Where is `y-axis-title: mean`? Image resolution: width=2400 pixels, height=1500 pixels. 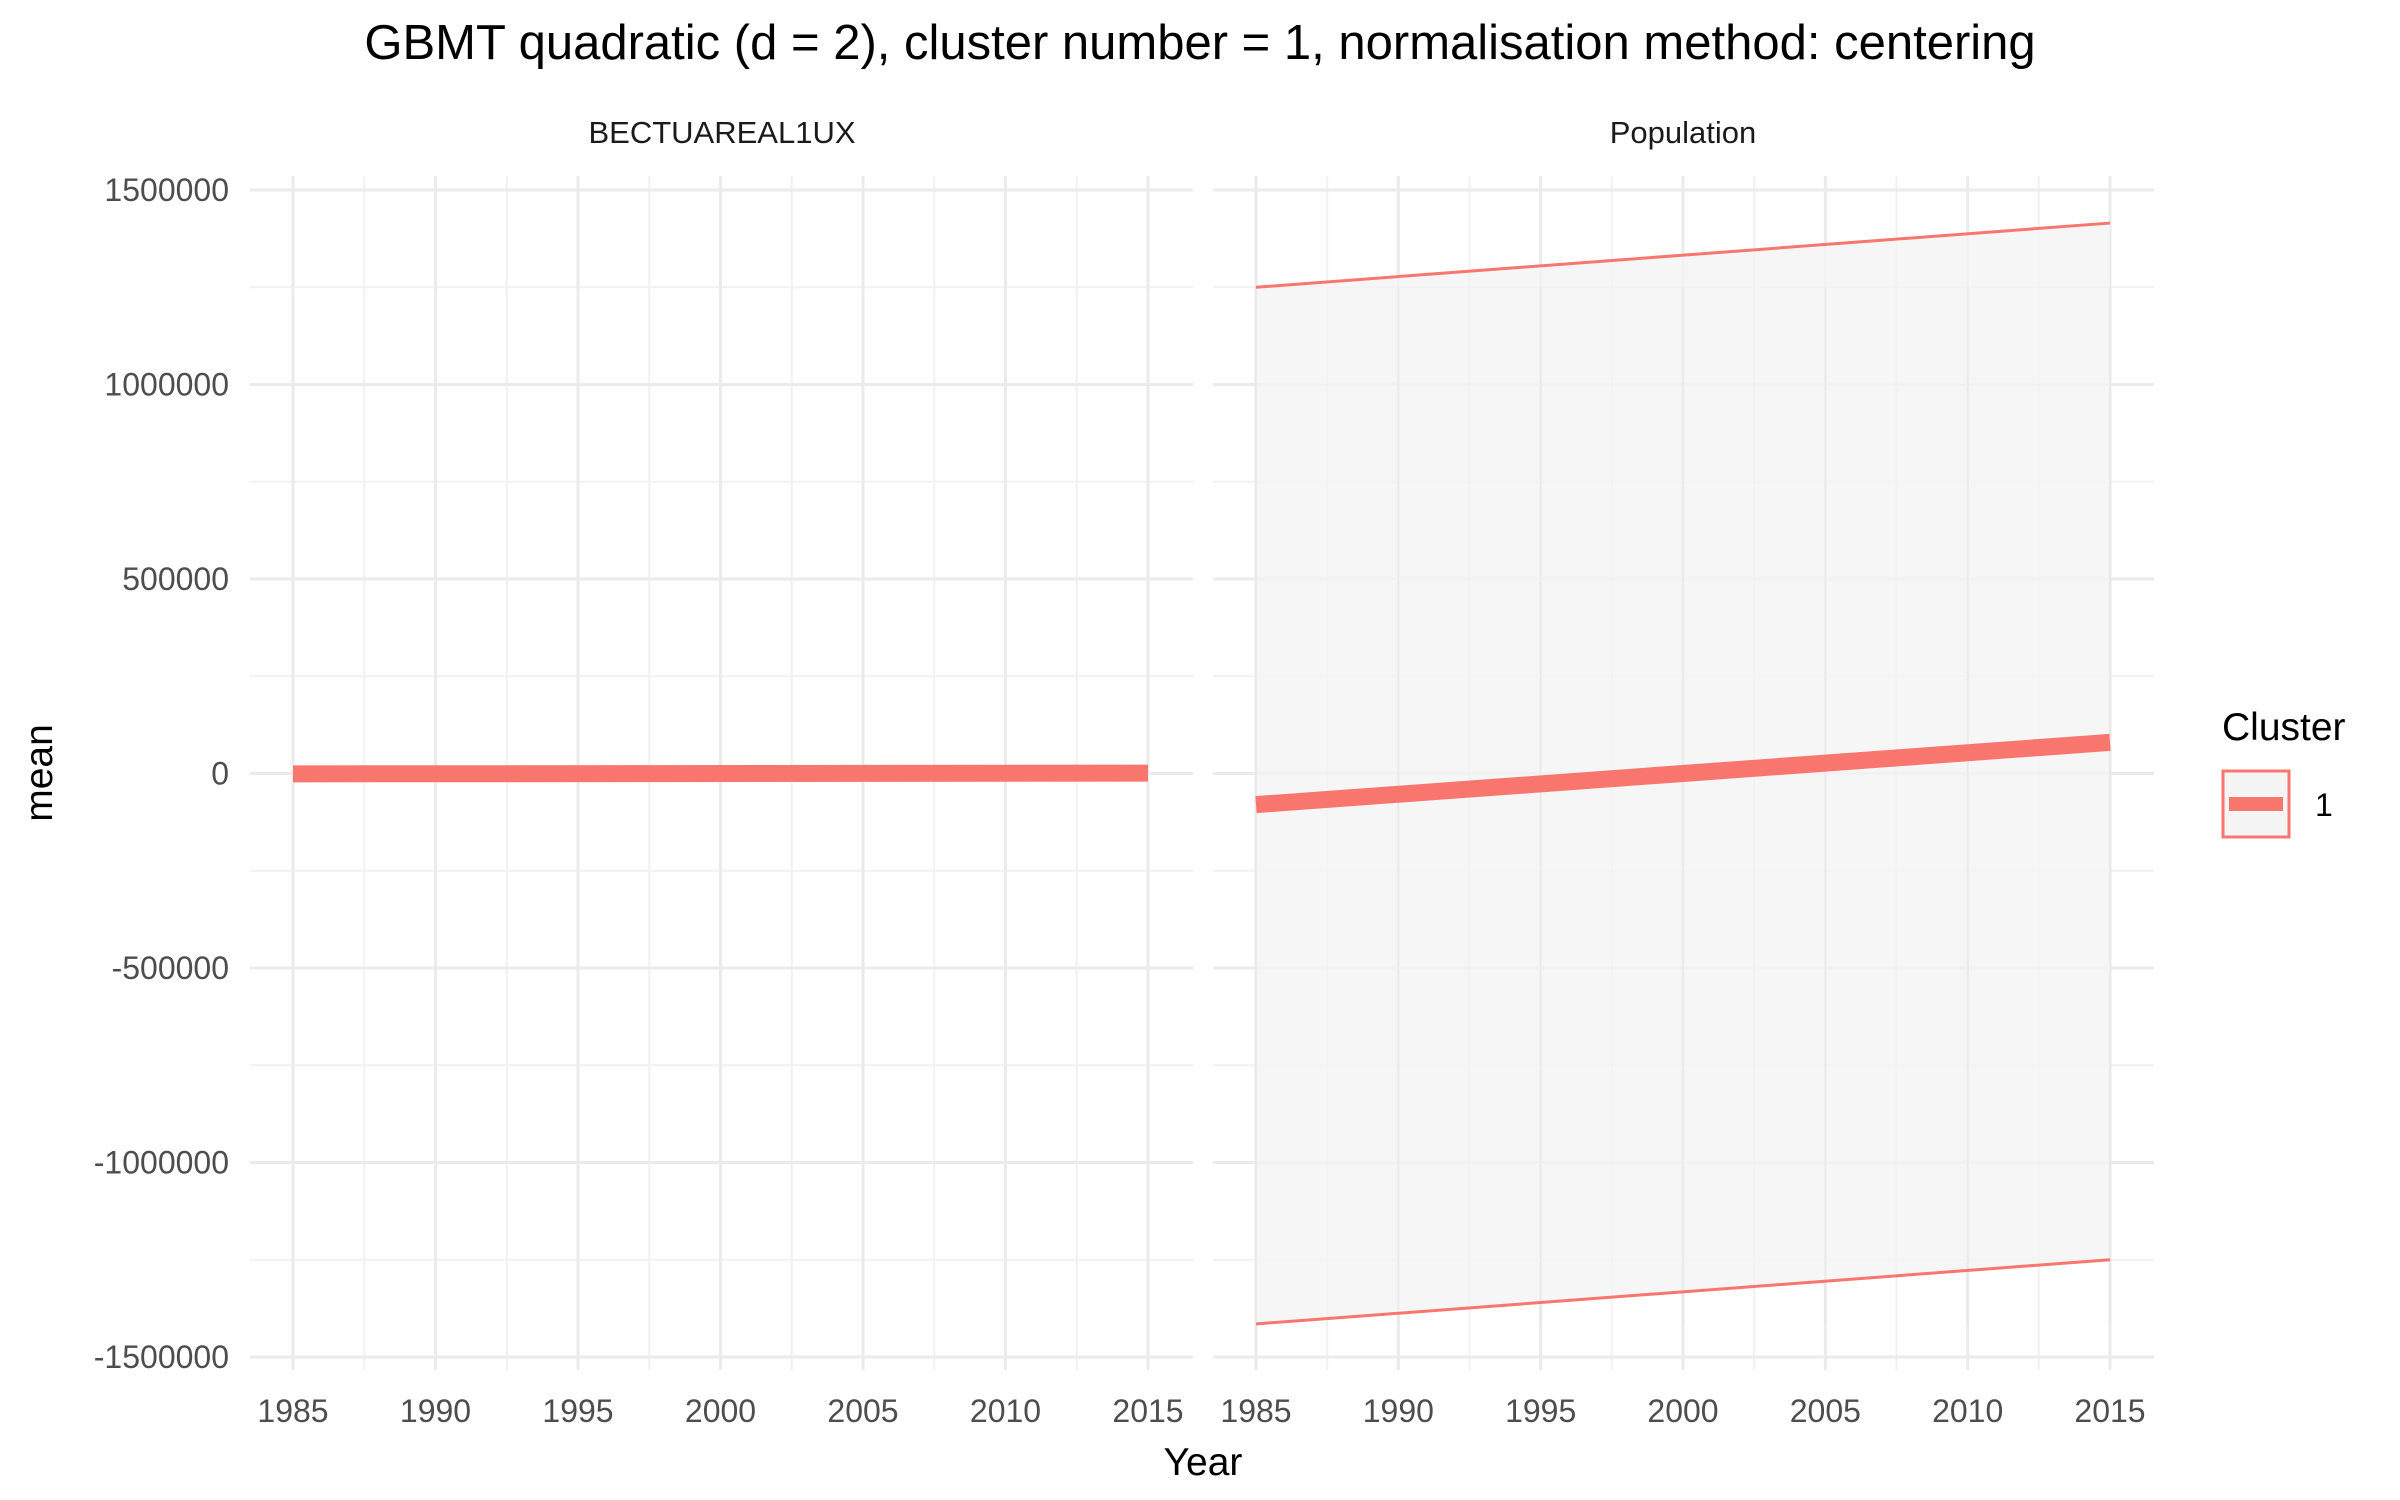 y-axis-title: mean is located at coordinates (39, 773).